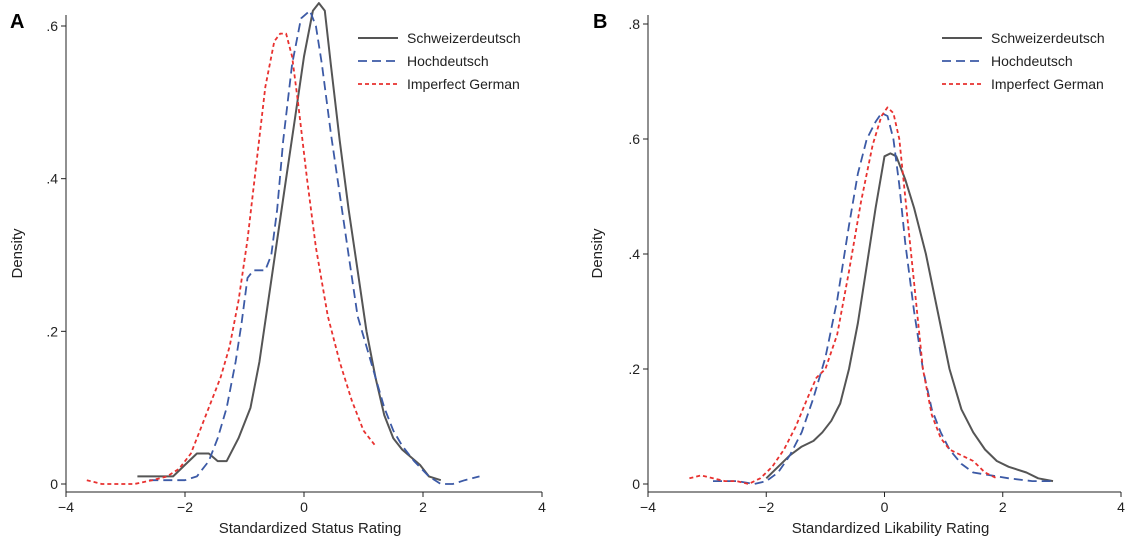  I want to click on panel-letter: A, so click(17, 22).